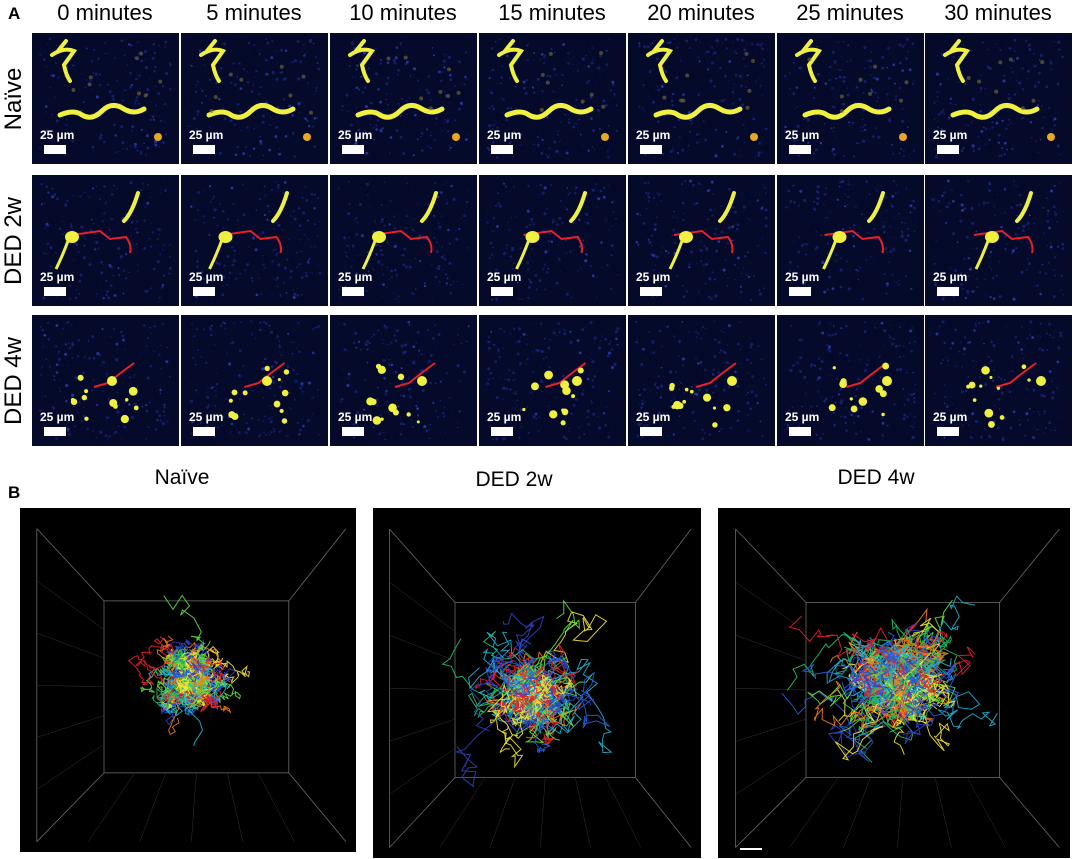  What do you see at coordinates (552, 12) in the screenshot?
I see `time-label: 15 minutes` at bounding box center [552, 12].